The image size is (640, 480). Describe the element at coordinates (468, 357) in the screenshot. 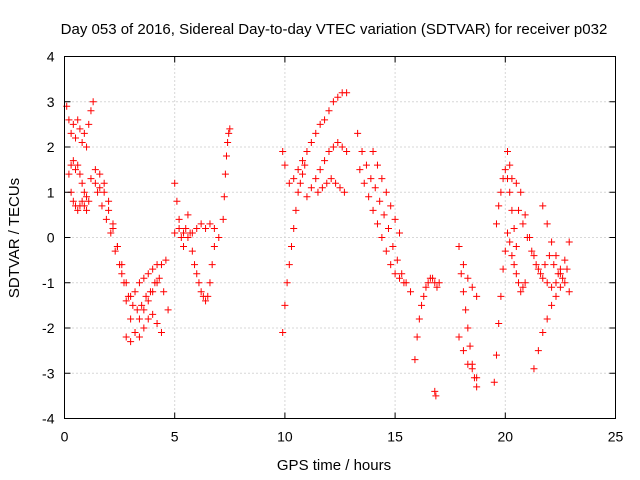

I see `series-arc-u` at that location.